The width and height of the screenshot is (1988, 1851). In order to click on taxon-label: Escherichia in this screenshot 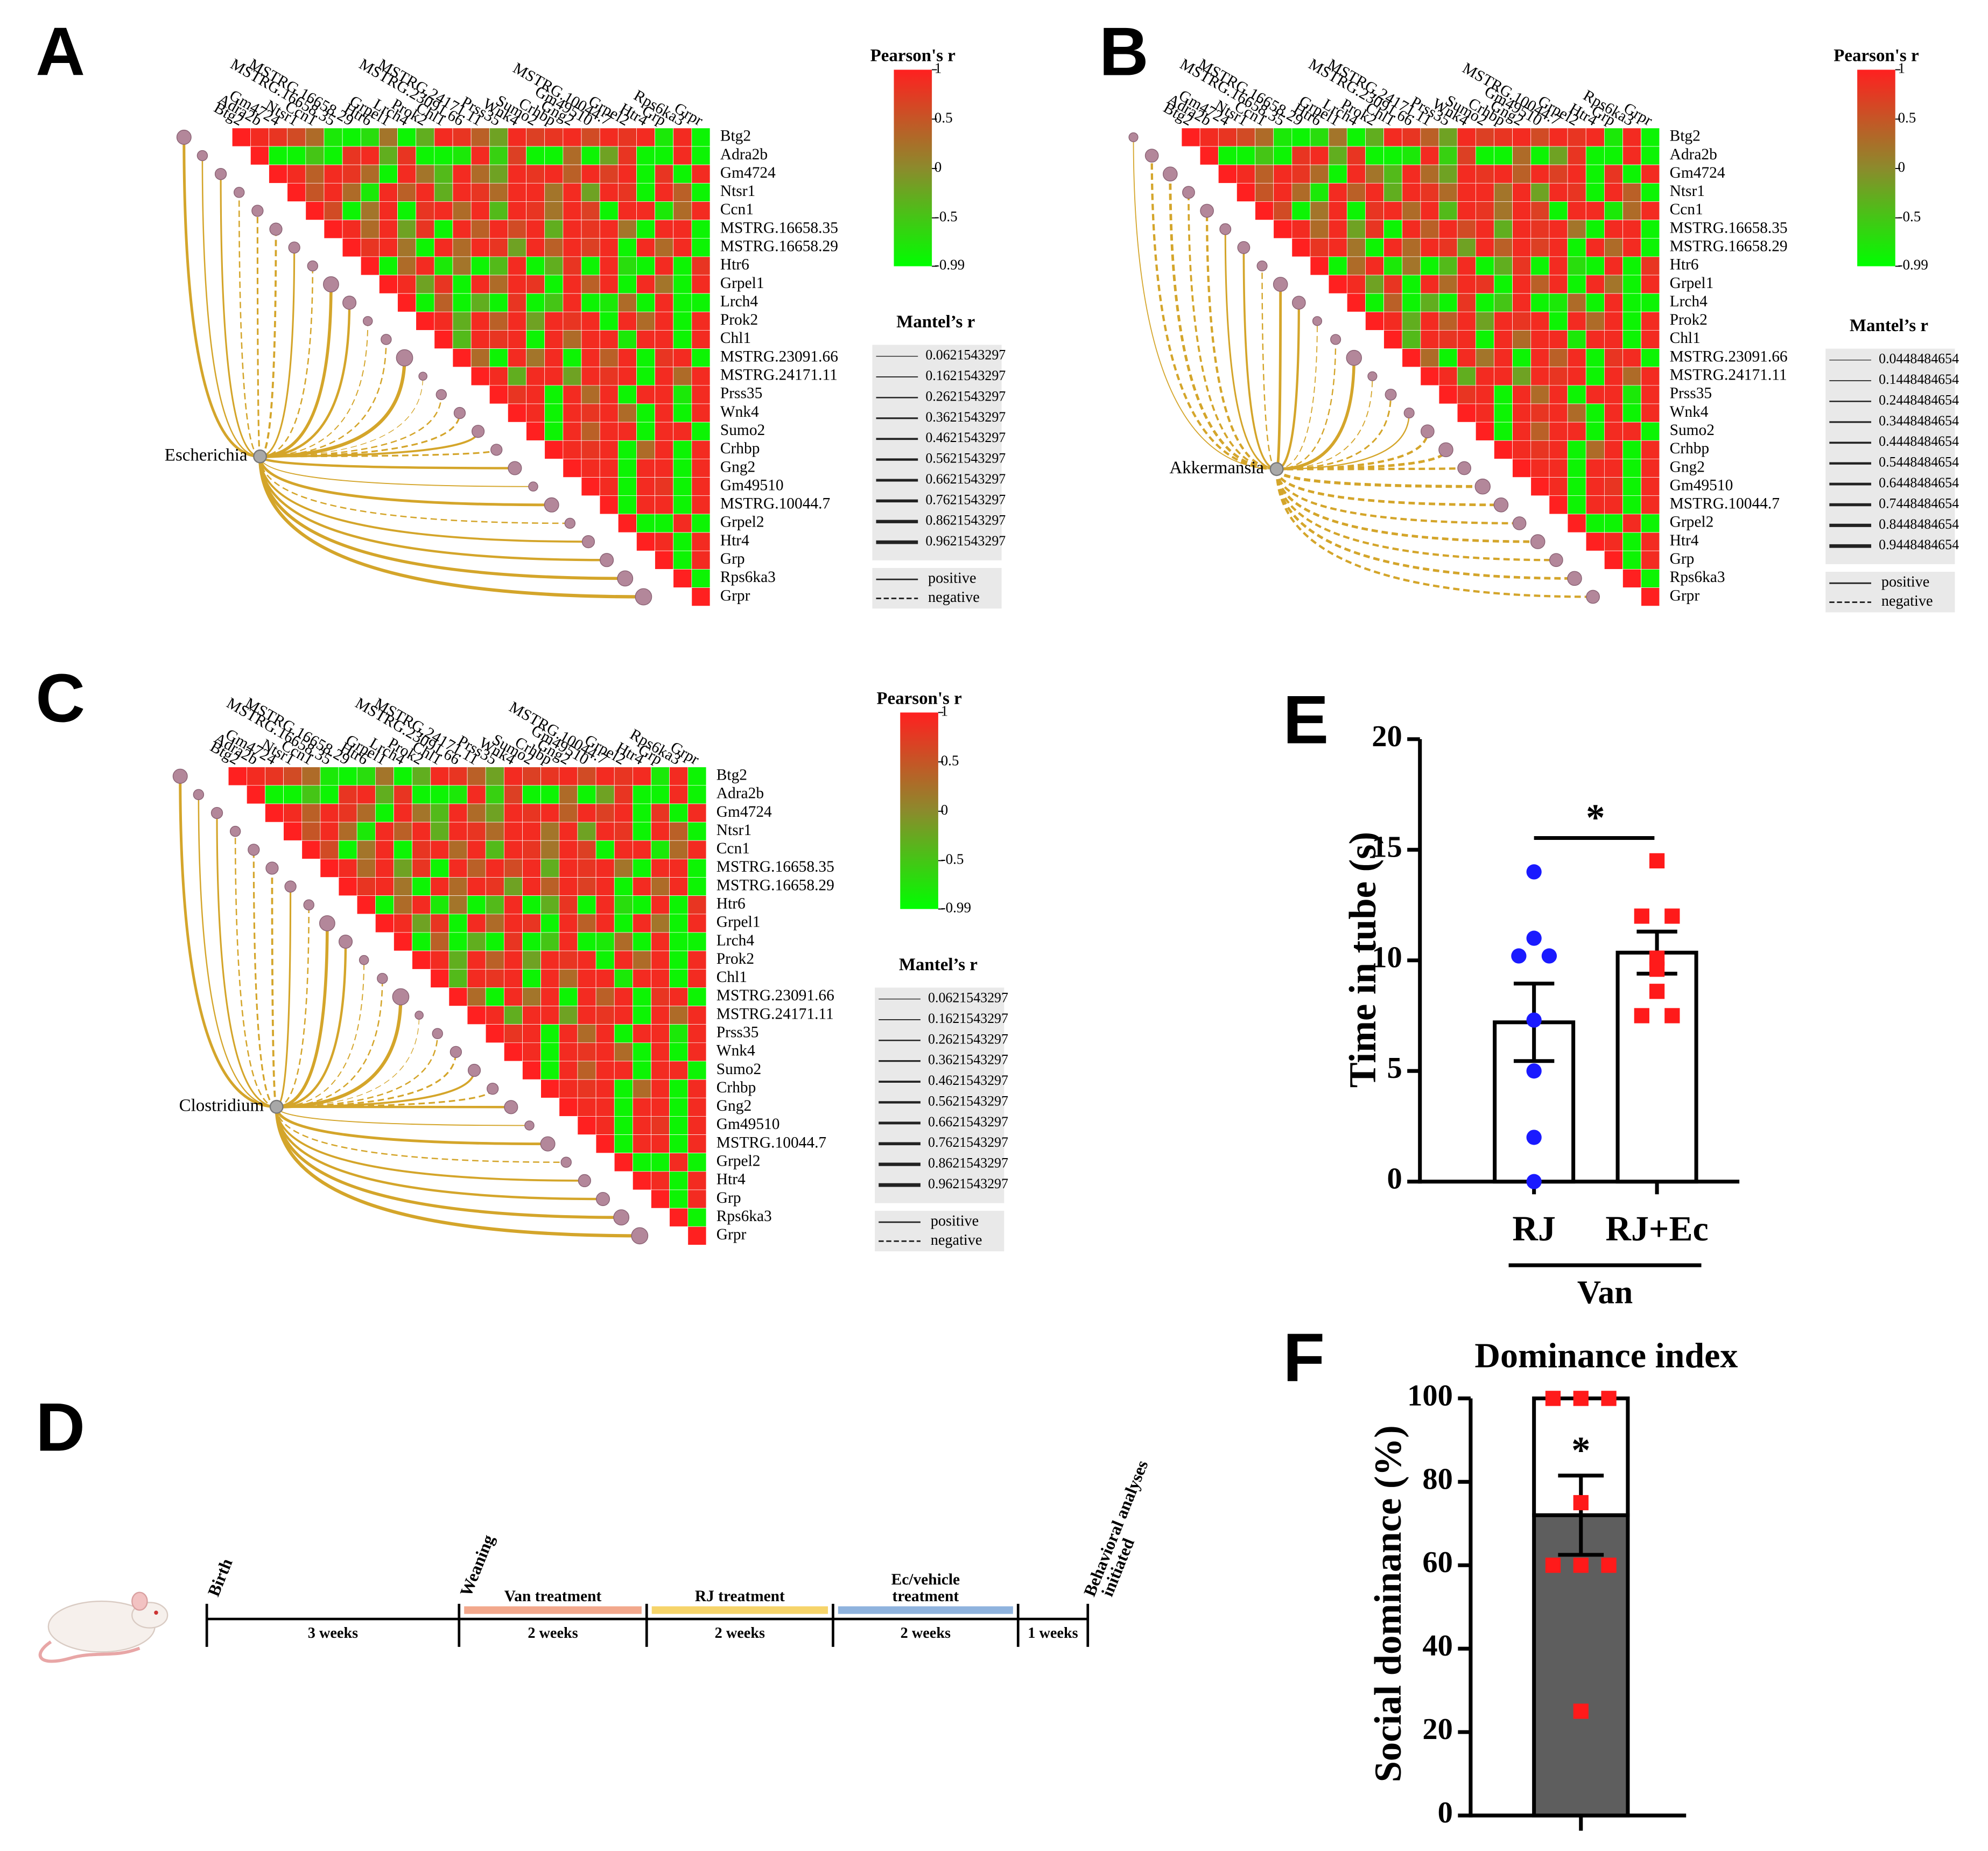, I will do `click(206, 455)`.